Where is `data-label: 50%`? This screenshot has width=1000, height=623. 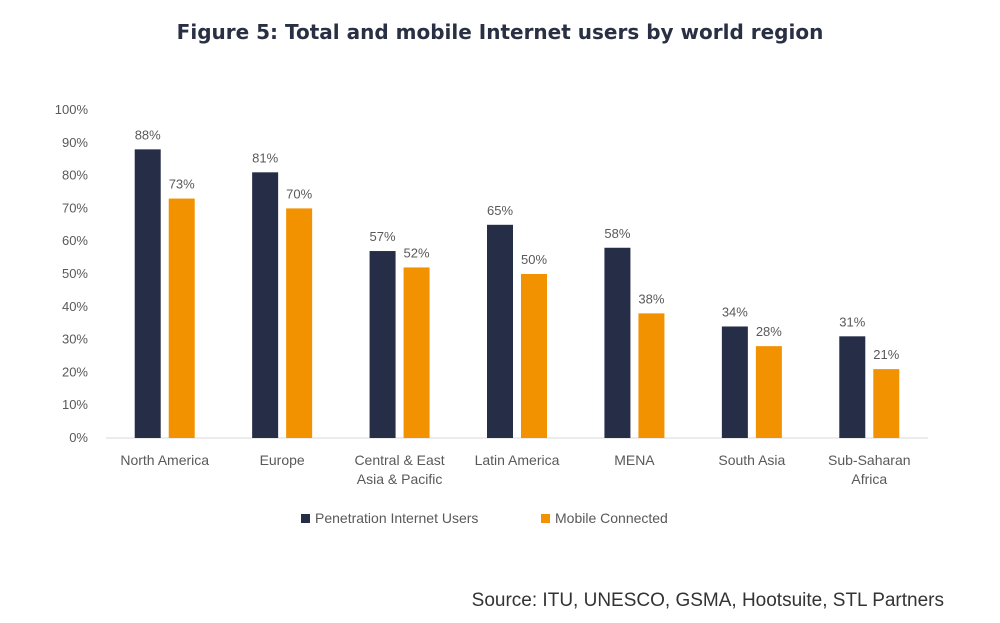 data-label: 50% is located at coordinates (534, 259).